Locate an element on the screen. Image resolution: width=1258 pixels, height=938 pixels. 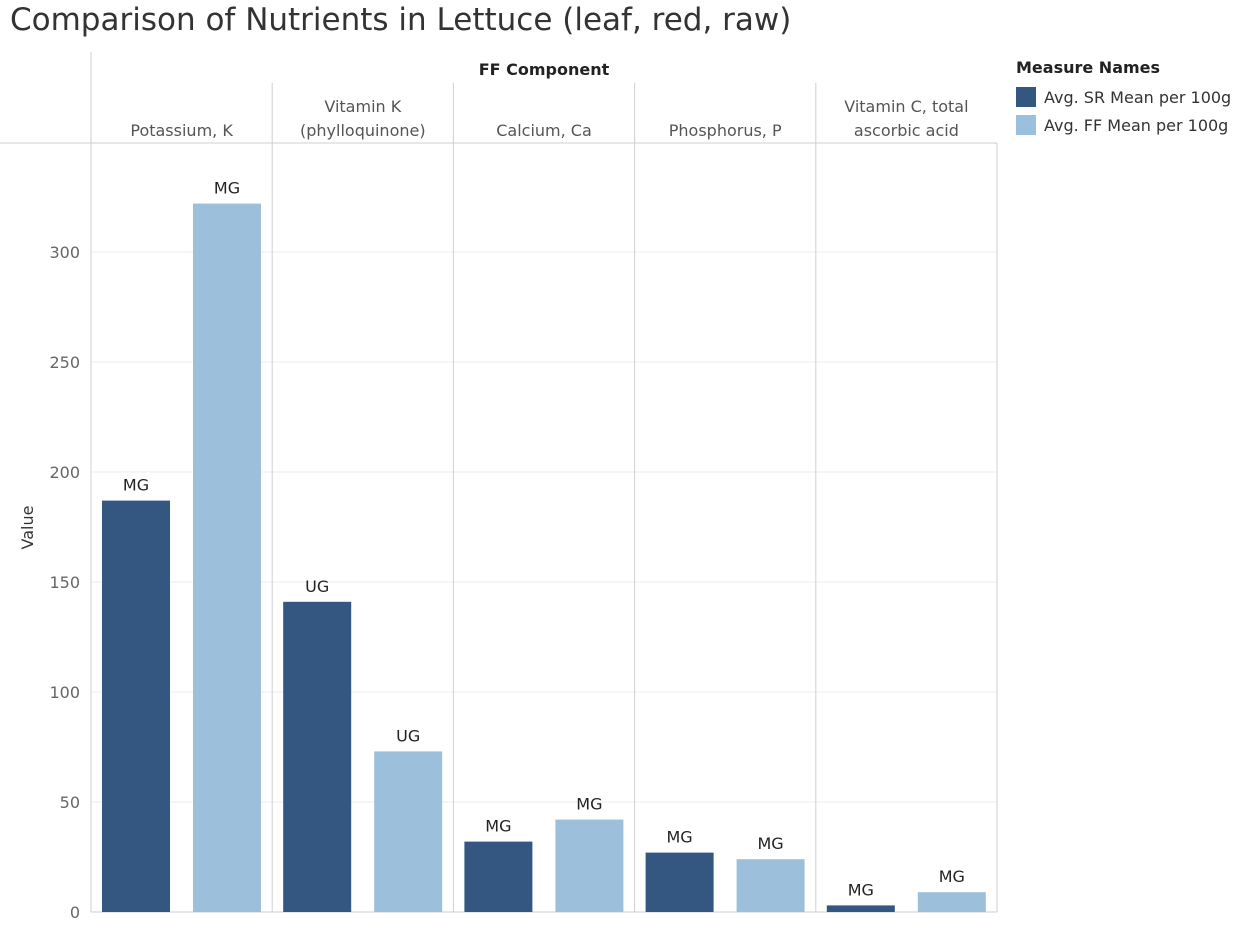
y-tick-label-2: 100 is located at coordinates (64, 692).